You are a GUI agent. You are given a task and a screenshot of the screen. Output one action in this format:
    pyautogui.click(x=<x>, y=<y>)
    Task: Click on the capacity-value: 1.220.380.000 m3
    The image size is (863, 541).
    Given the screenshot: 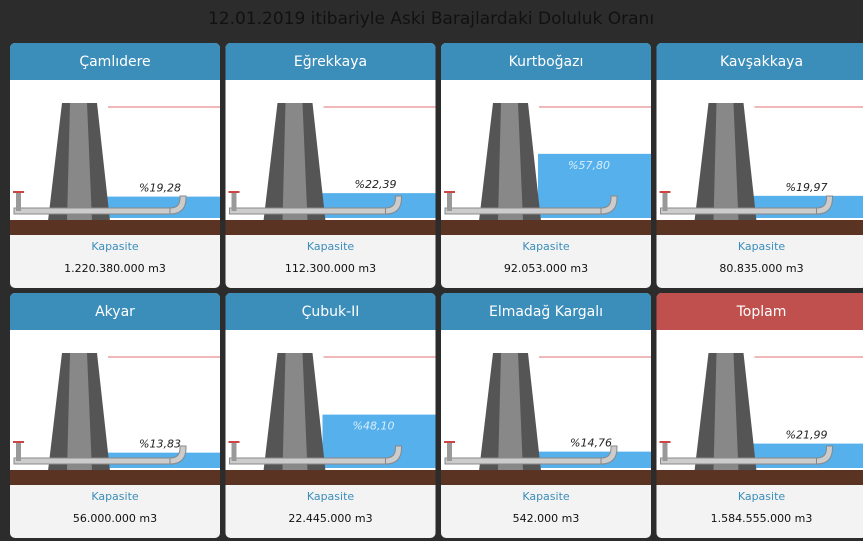 What is the action you would take?
    pyautogui.click(x=115, y=268)
    